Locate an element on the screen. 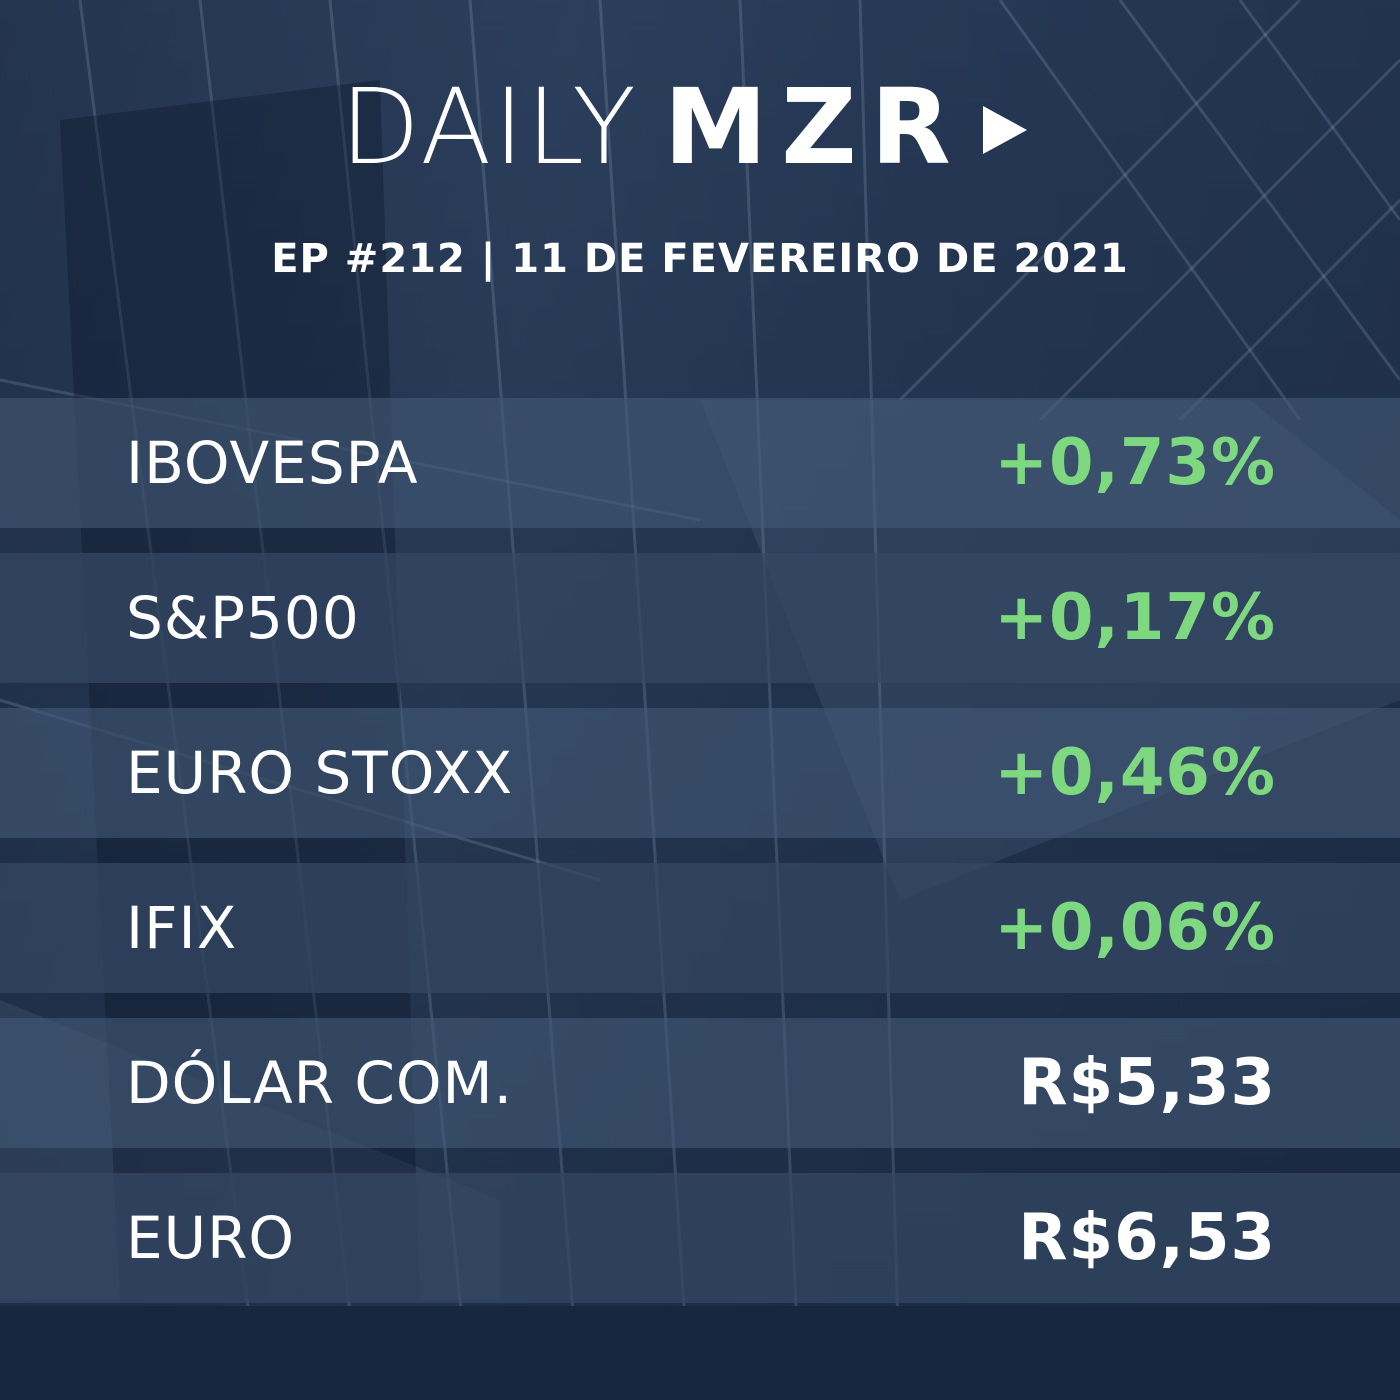 This screenshot has width=1400, height=1400. market-row: DÓLAR COM. R$5,33 is located at coordinates (700, 1083).